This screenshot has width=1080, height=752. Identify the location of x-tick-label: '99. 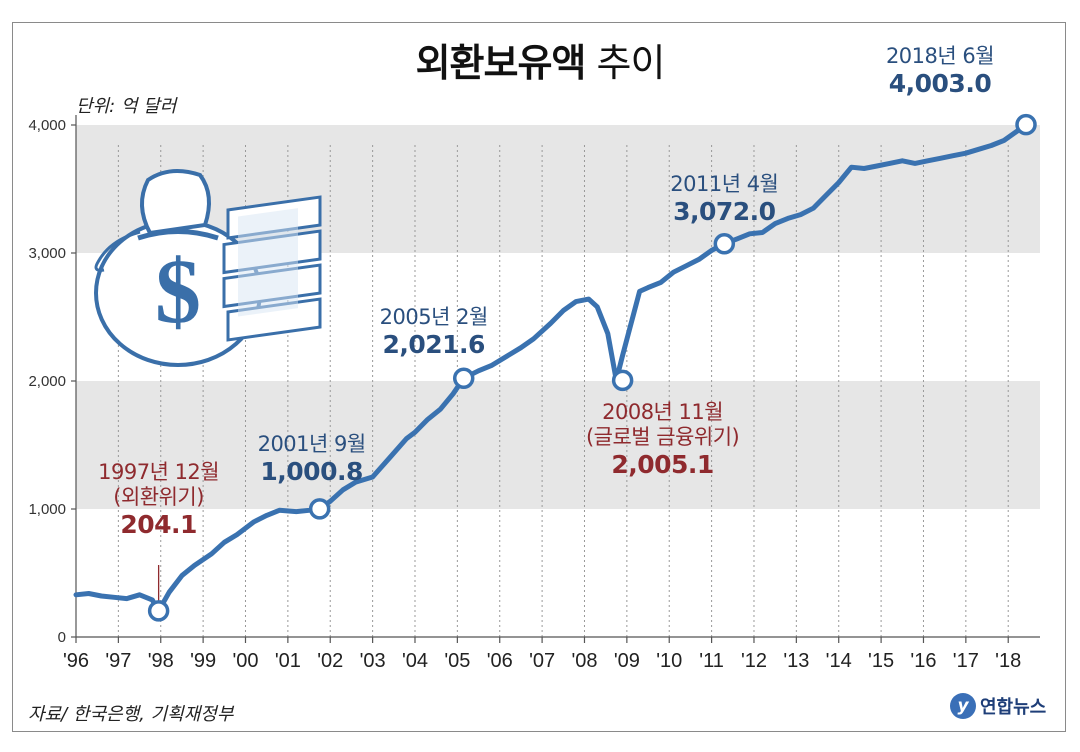
(203, 661).